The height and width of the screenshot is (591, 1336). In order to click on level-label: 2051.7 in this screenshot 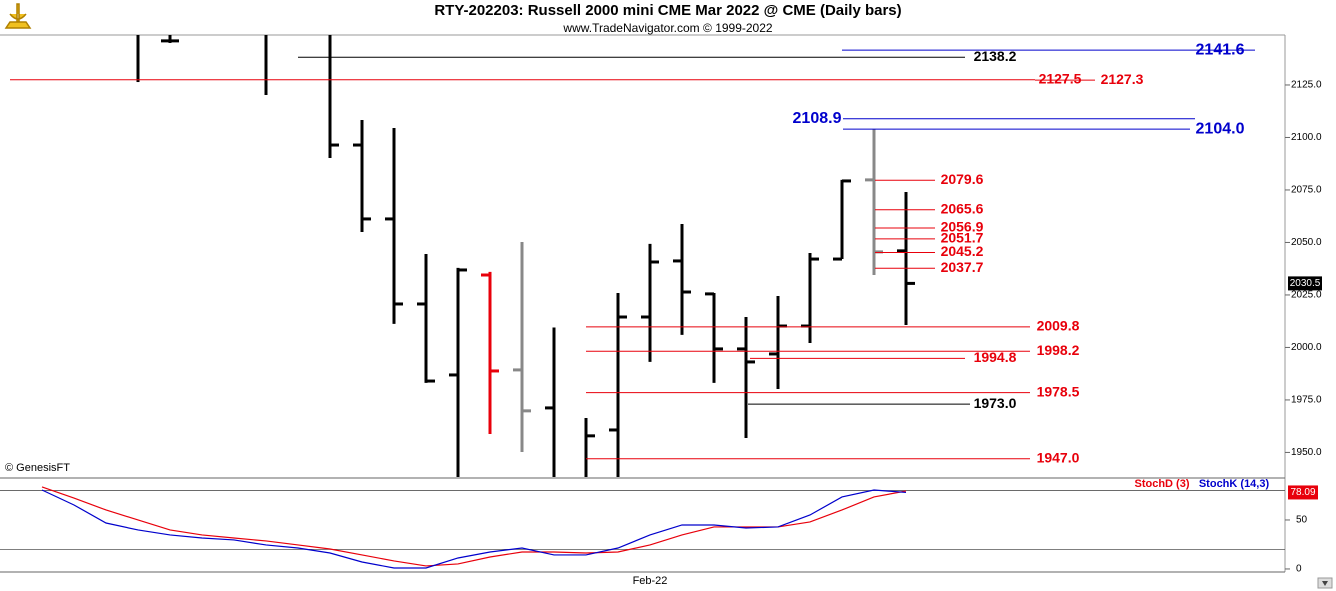, I will do `click(962, 238)`.